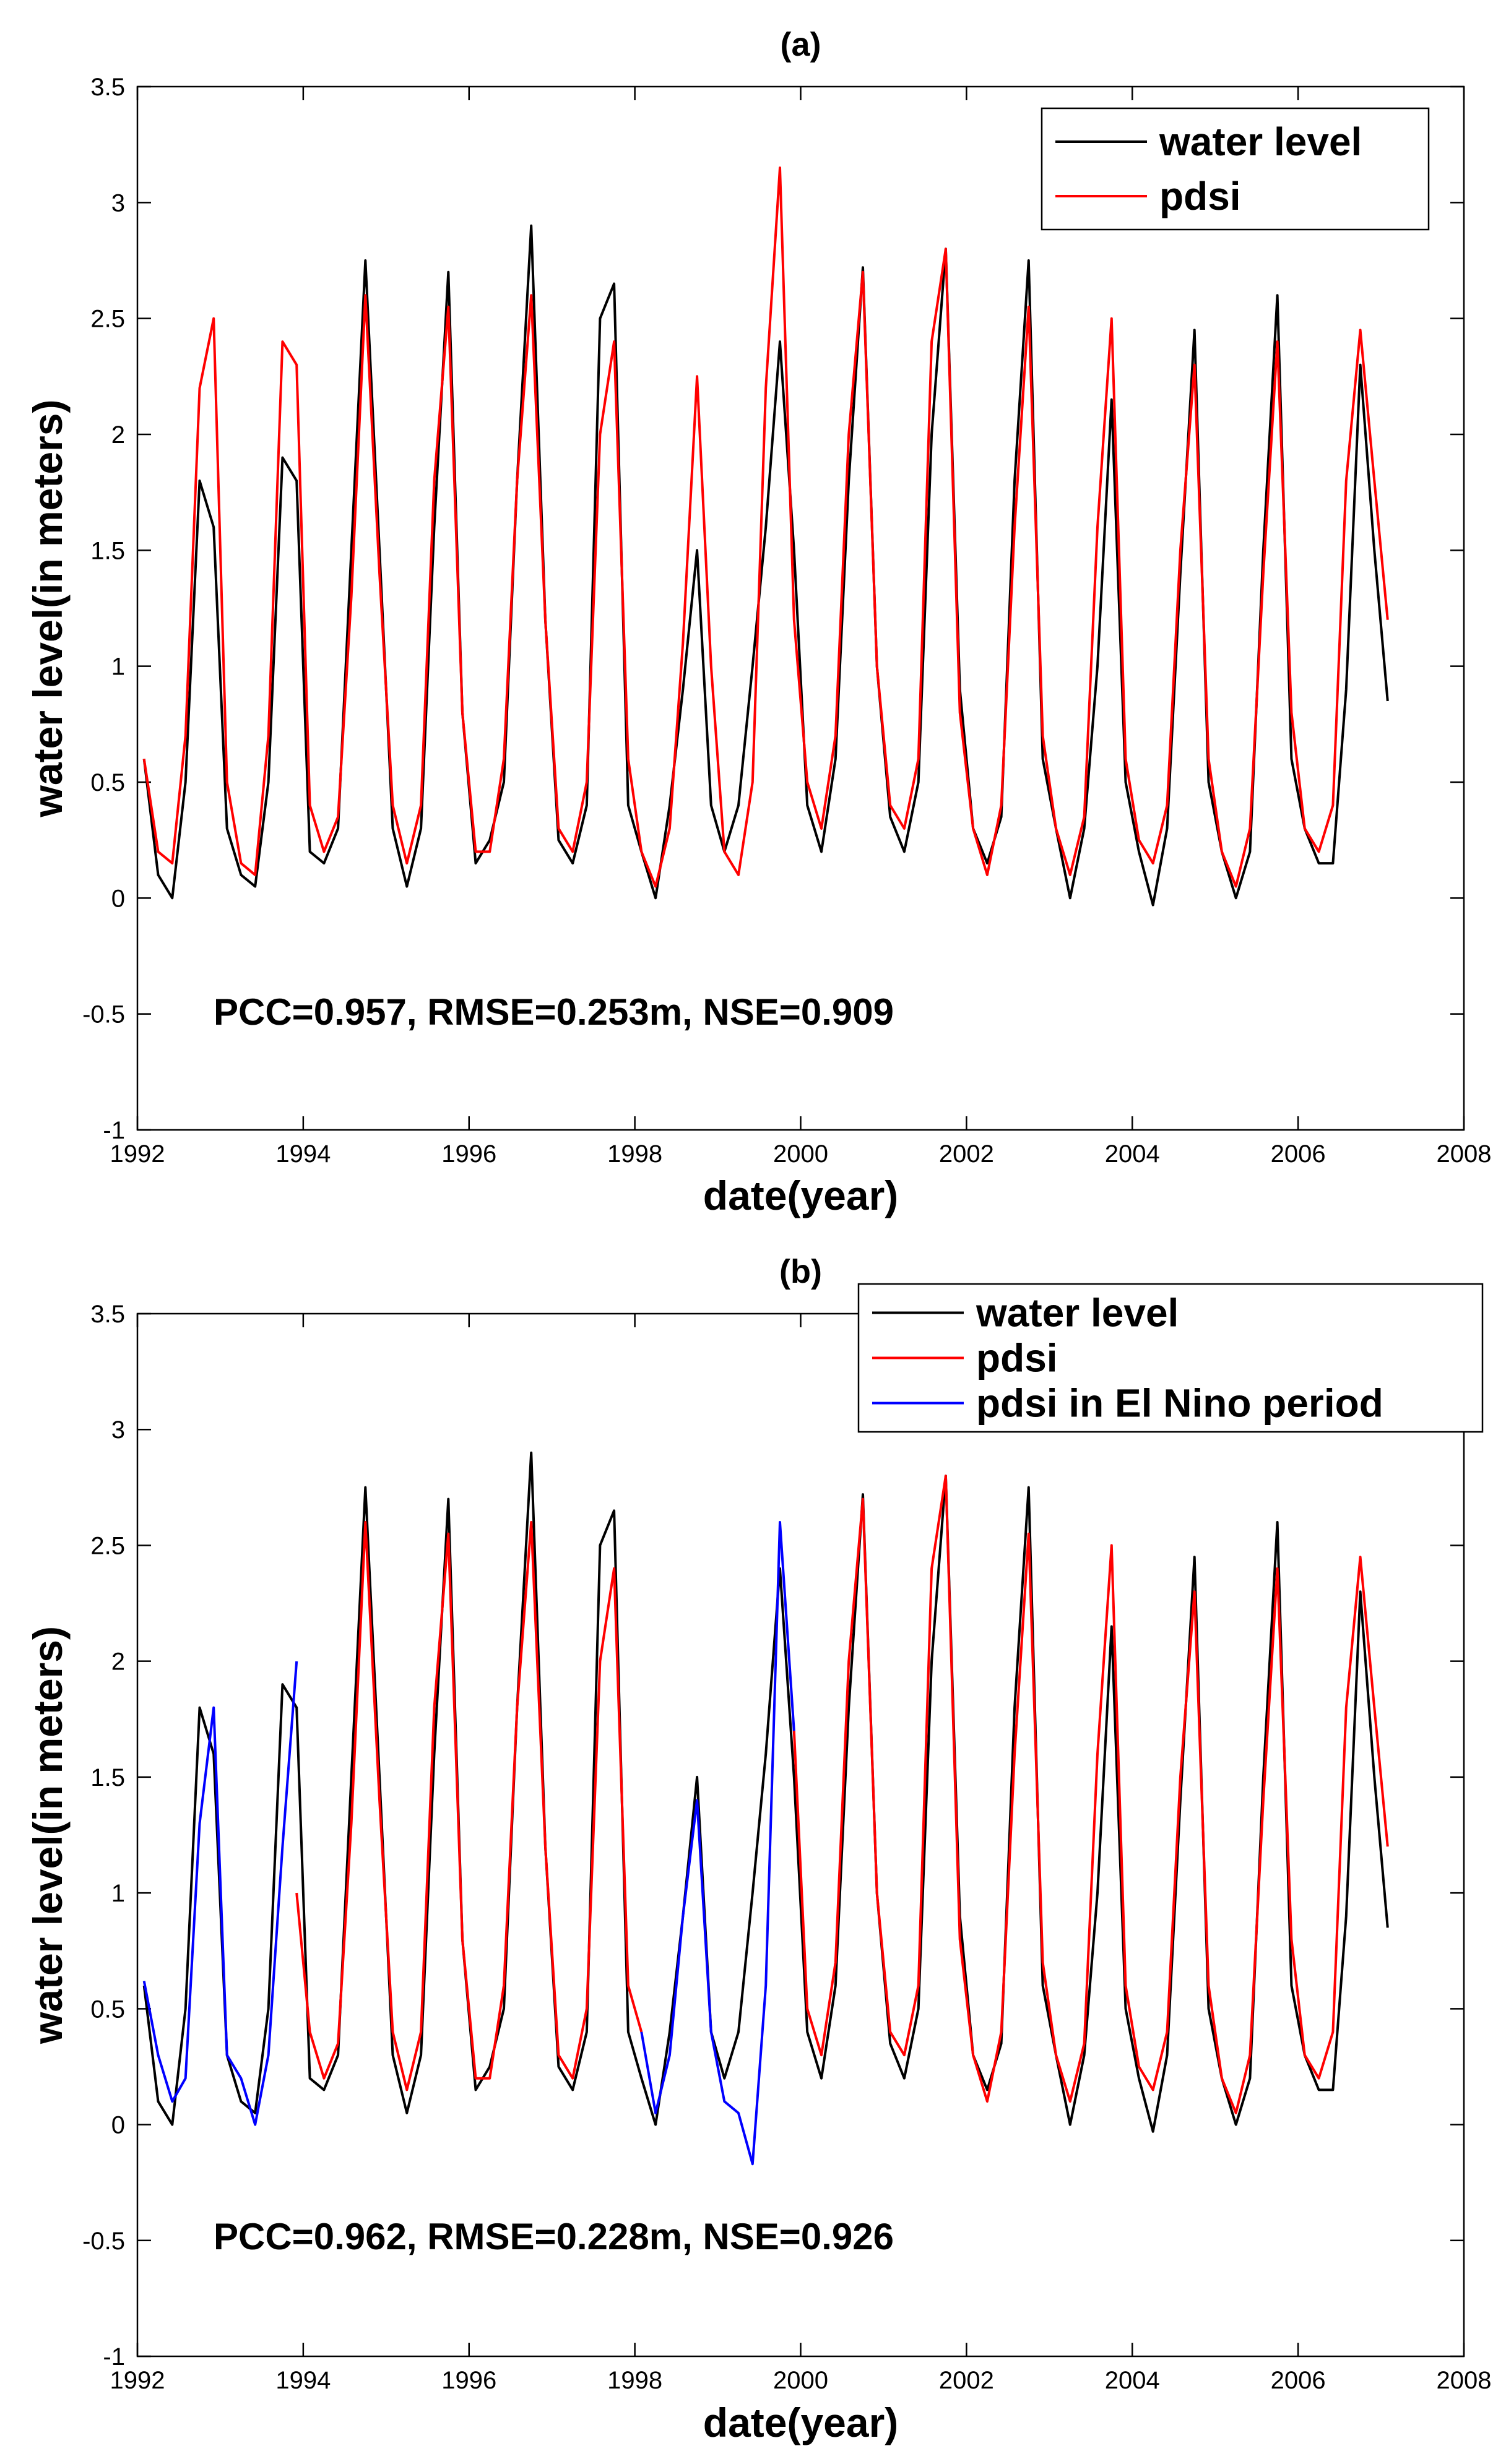  I want to click on legend-label: pdsi in El Nino period, so click(1179, 1403).